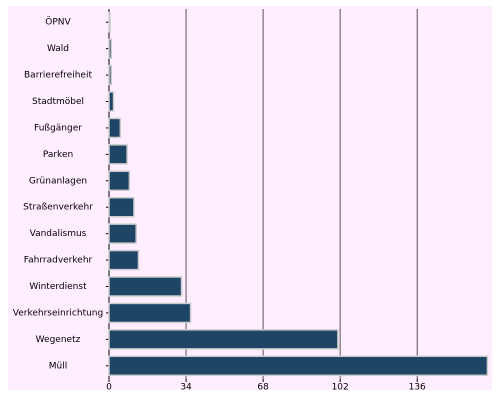 This screenshot has width=500, height=400. I want to click on y-tick-label: Straßenverkehr, so click(58, 208).